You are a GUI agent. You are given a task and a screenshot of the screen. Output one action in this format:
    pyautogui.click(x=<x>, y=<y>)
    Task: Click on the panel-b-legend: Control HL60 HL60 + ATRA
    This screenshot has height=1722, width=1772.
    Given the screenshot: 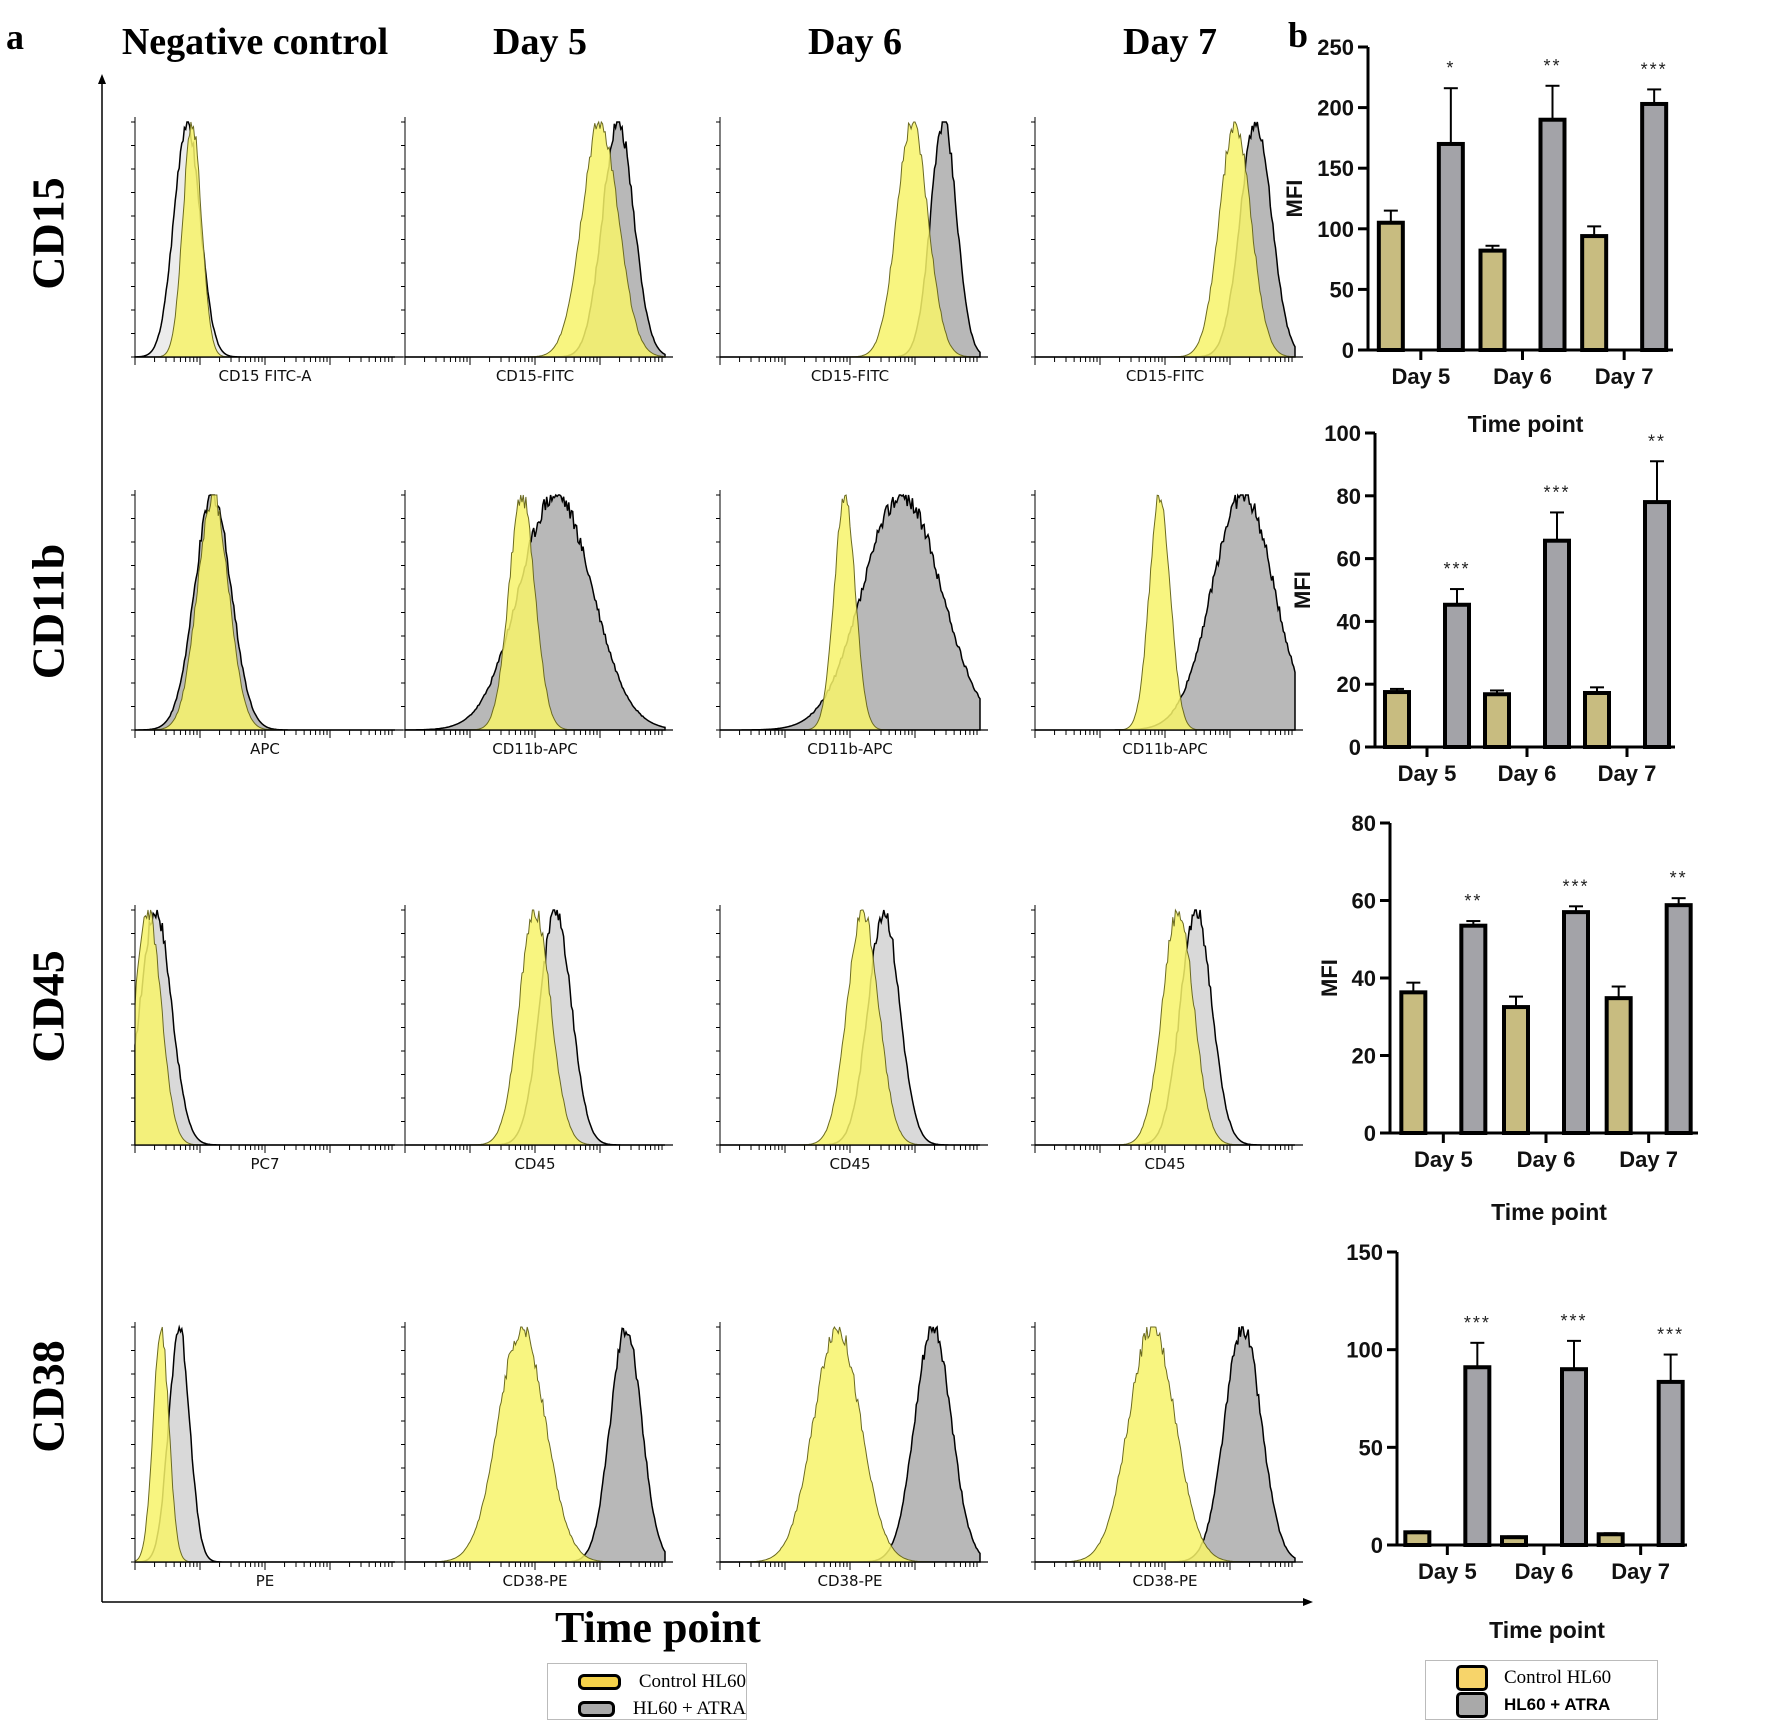 What is the action you would take?
    pyautogui.click(x=1541, y=1690)
    